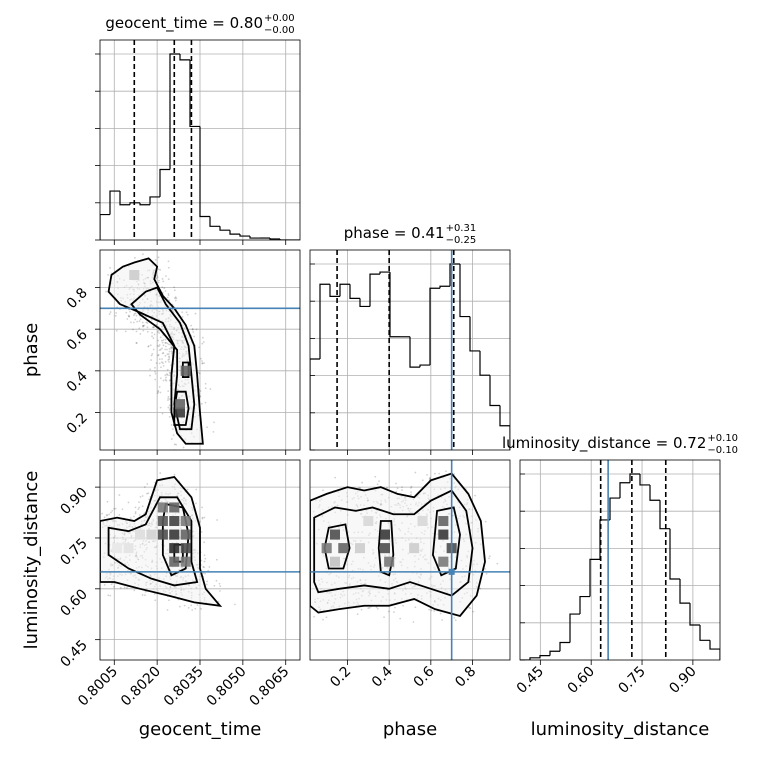 The image size is (760, 760). Describe the element at coordinates (141, 687) in the screenshot. I see `xtick-label-geocent_time-1: 0.8020` at that location.